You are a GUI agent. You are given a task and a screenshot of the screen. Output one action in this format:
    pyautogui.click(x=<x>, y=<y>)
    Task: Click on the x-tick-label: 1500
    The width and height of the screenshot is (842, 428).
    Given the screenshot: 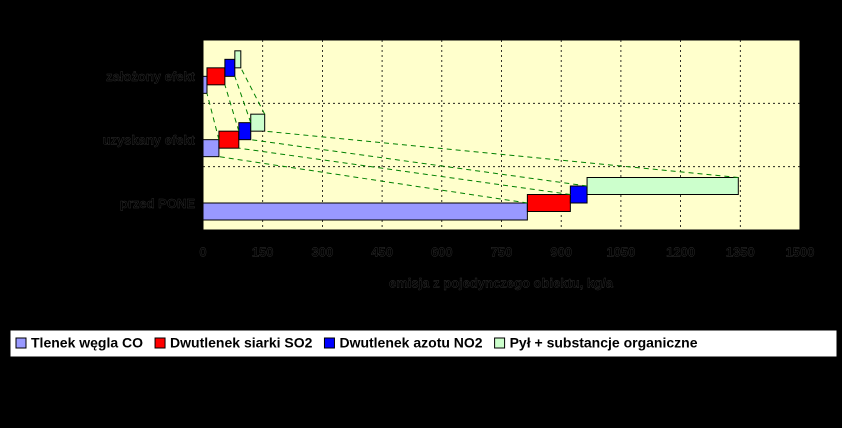 What is the action you would take?
    pyautogui.click(x=800, y=251)
    